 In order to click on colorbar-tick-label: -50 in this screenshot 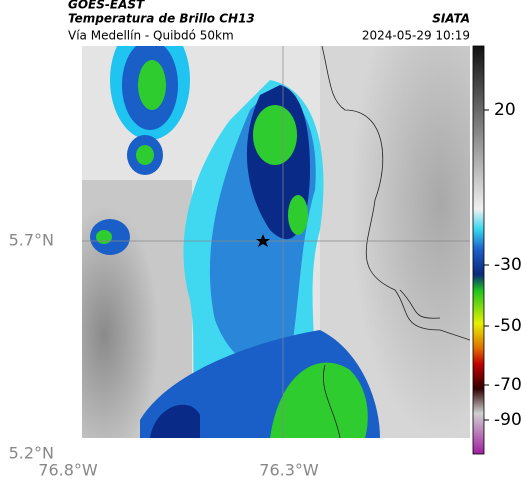, I will do `click(508, 326)`.